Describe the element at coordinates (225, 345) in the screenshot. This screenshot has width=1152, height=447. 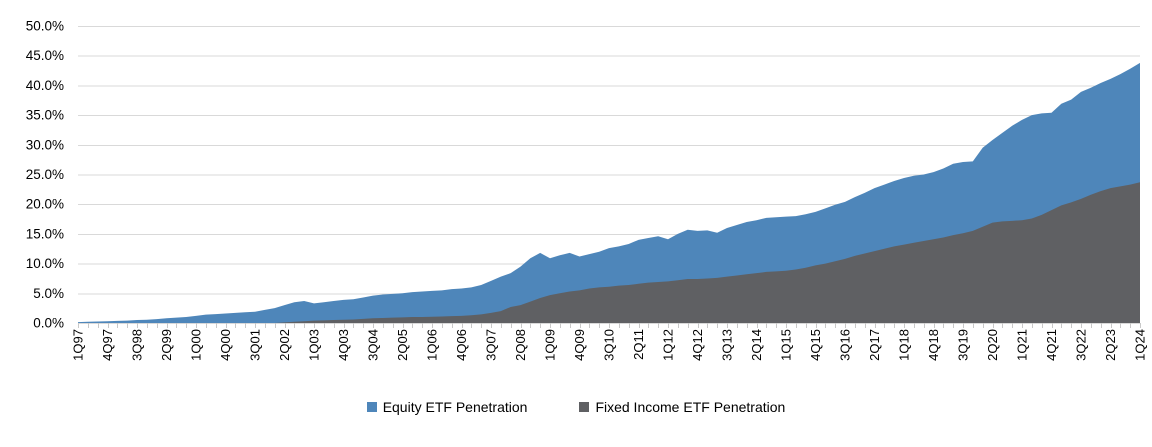
I see `svg-text: 4Q00` at that location.